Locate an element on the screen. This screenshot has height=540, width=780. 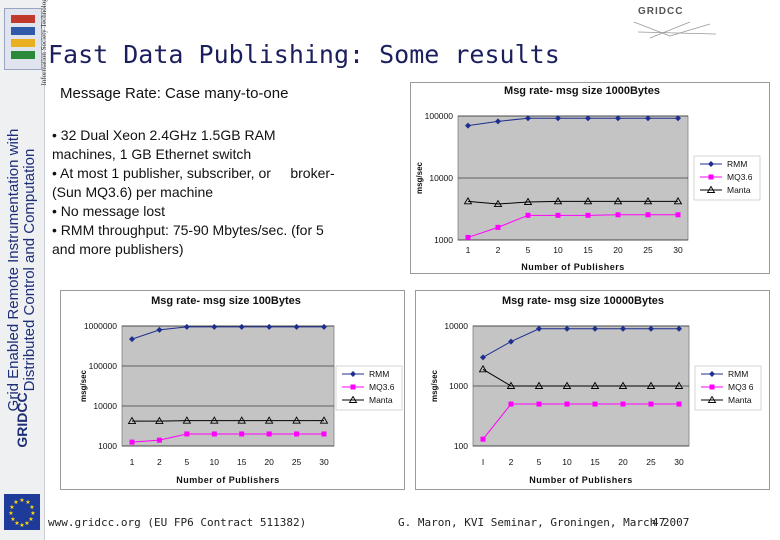
network-logo-icon is located at coordinates (675, 30).